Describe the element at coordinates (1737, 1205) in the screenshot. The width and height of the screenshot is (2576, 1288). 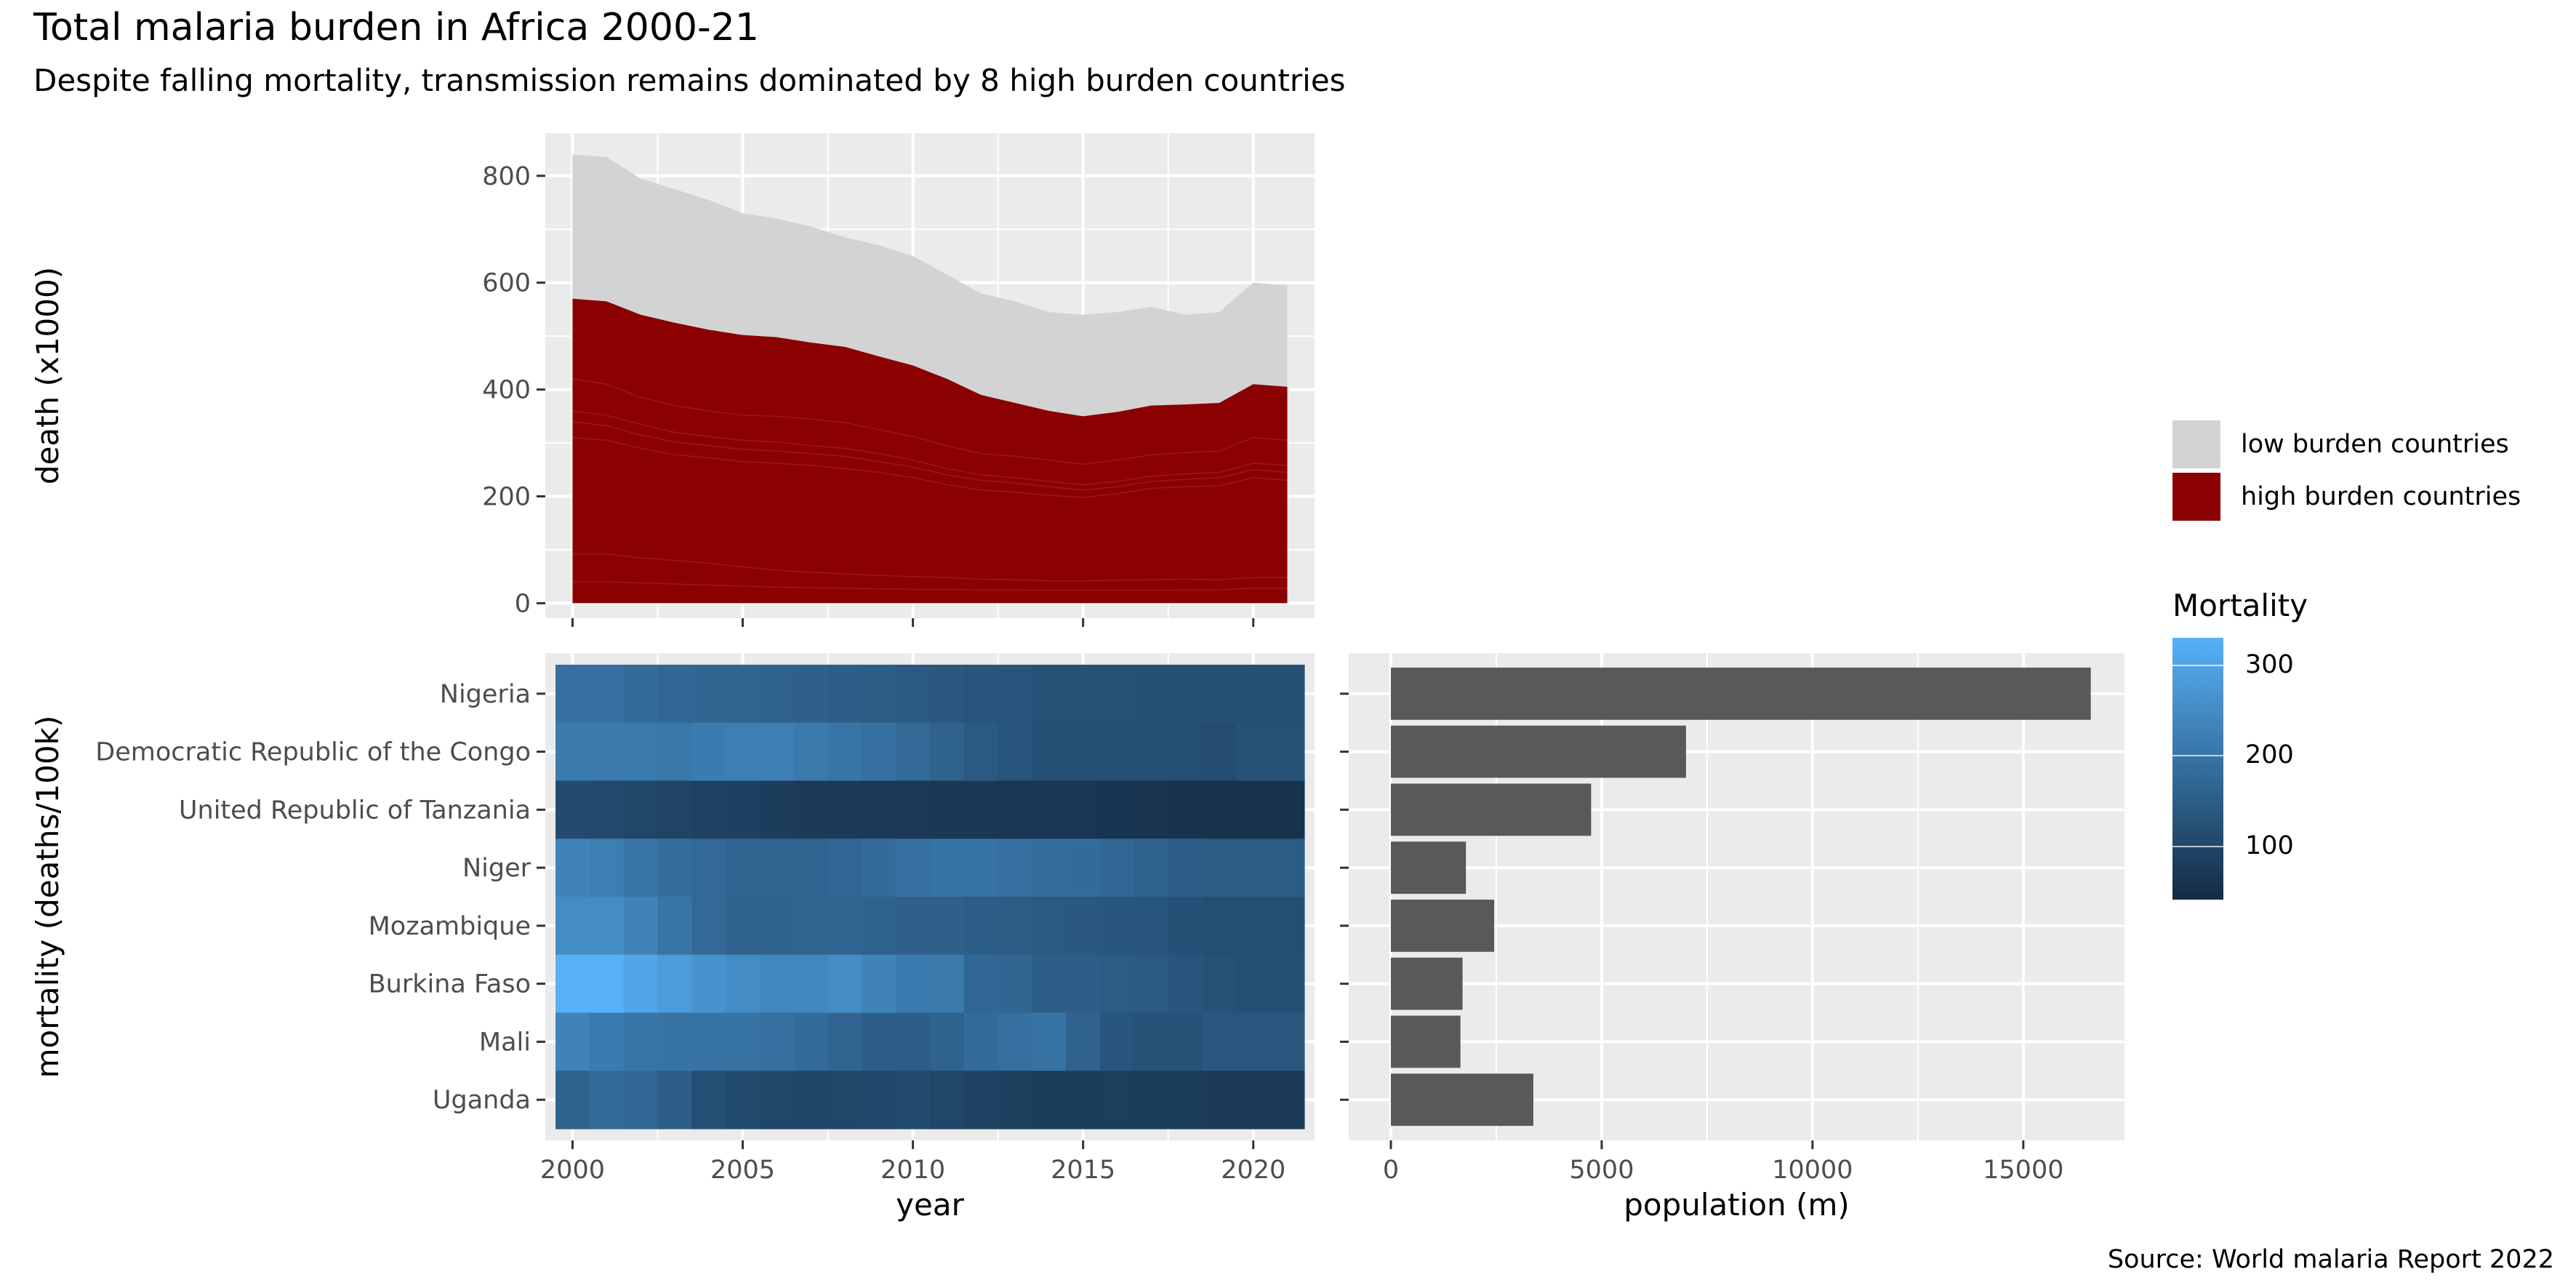
I see `x-axis-title-population: population (m)` at that location.